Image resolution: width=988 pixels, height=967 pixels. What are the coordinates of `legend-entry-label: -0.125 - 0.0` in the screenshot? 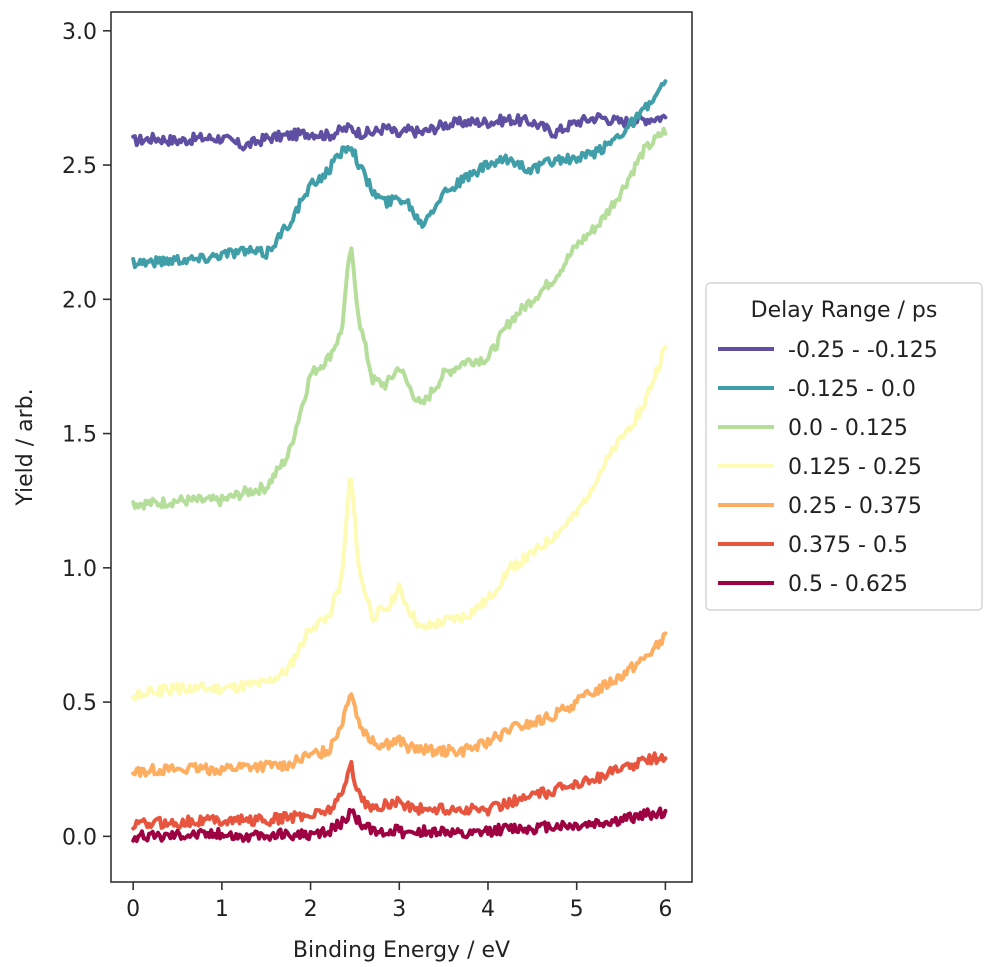 It's located at (852, 389).